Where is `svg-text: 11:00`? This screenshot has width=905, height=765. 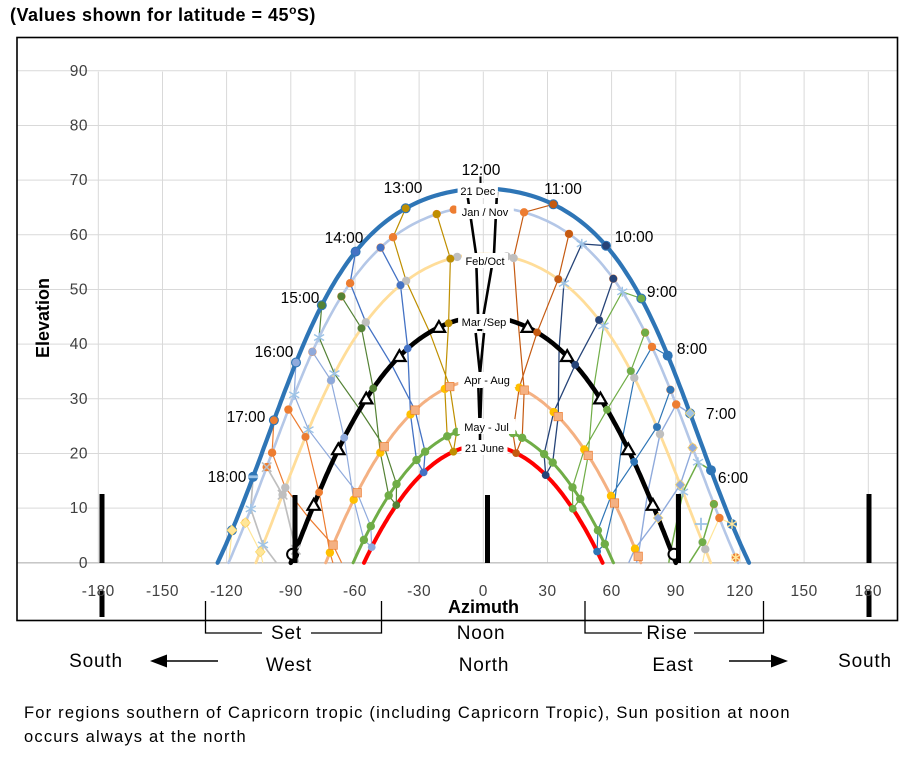
svg-text: 11:00 is located at coordinates (563, 189).